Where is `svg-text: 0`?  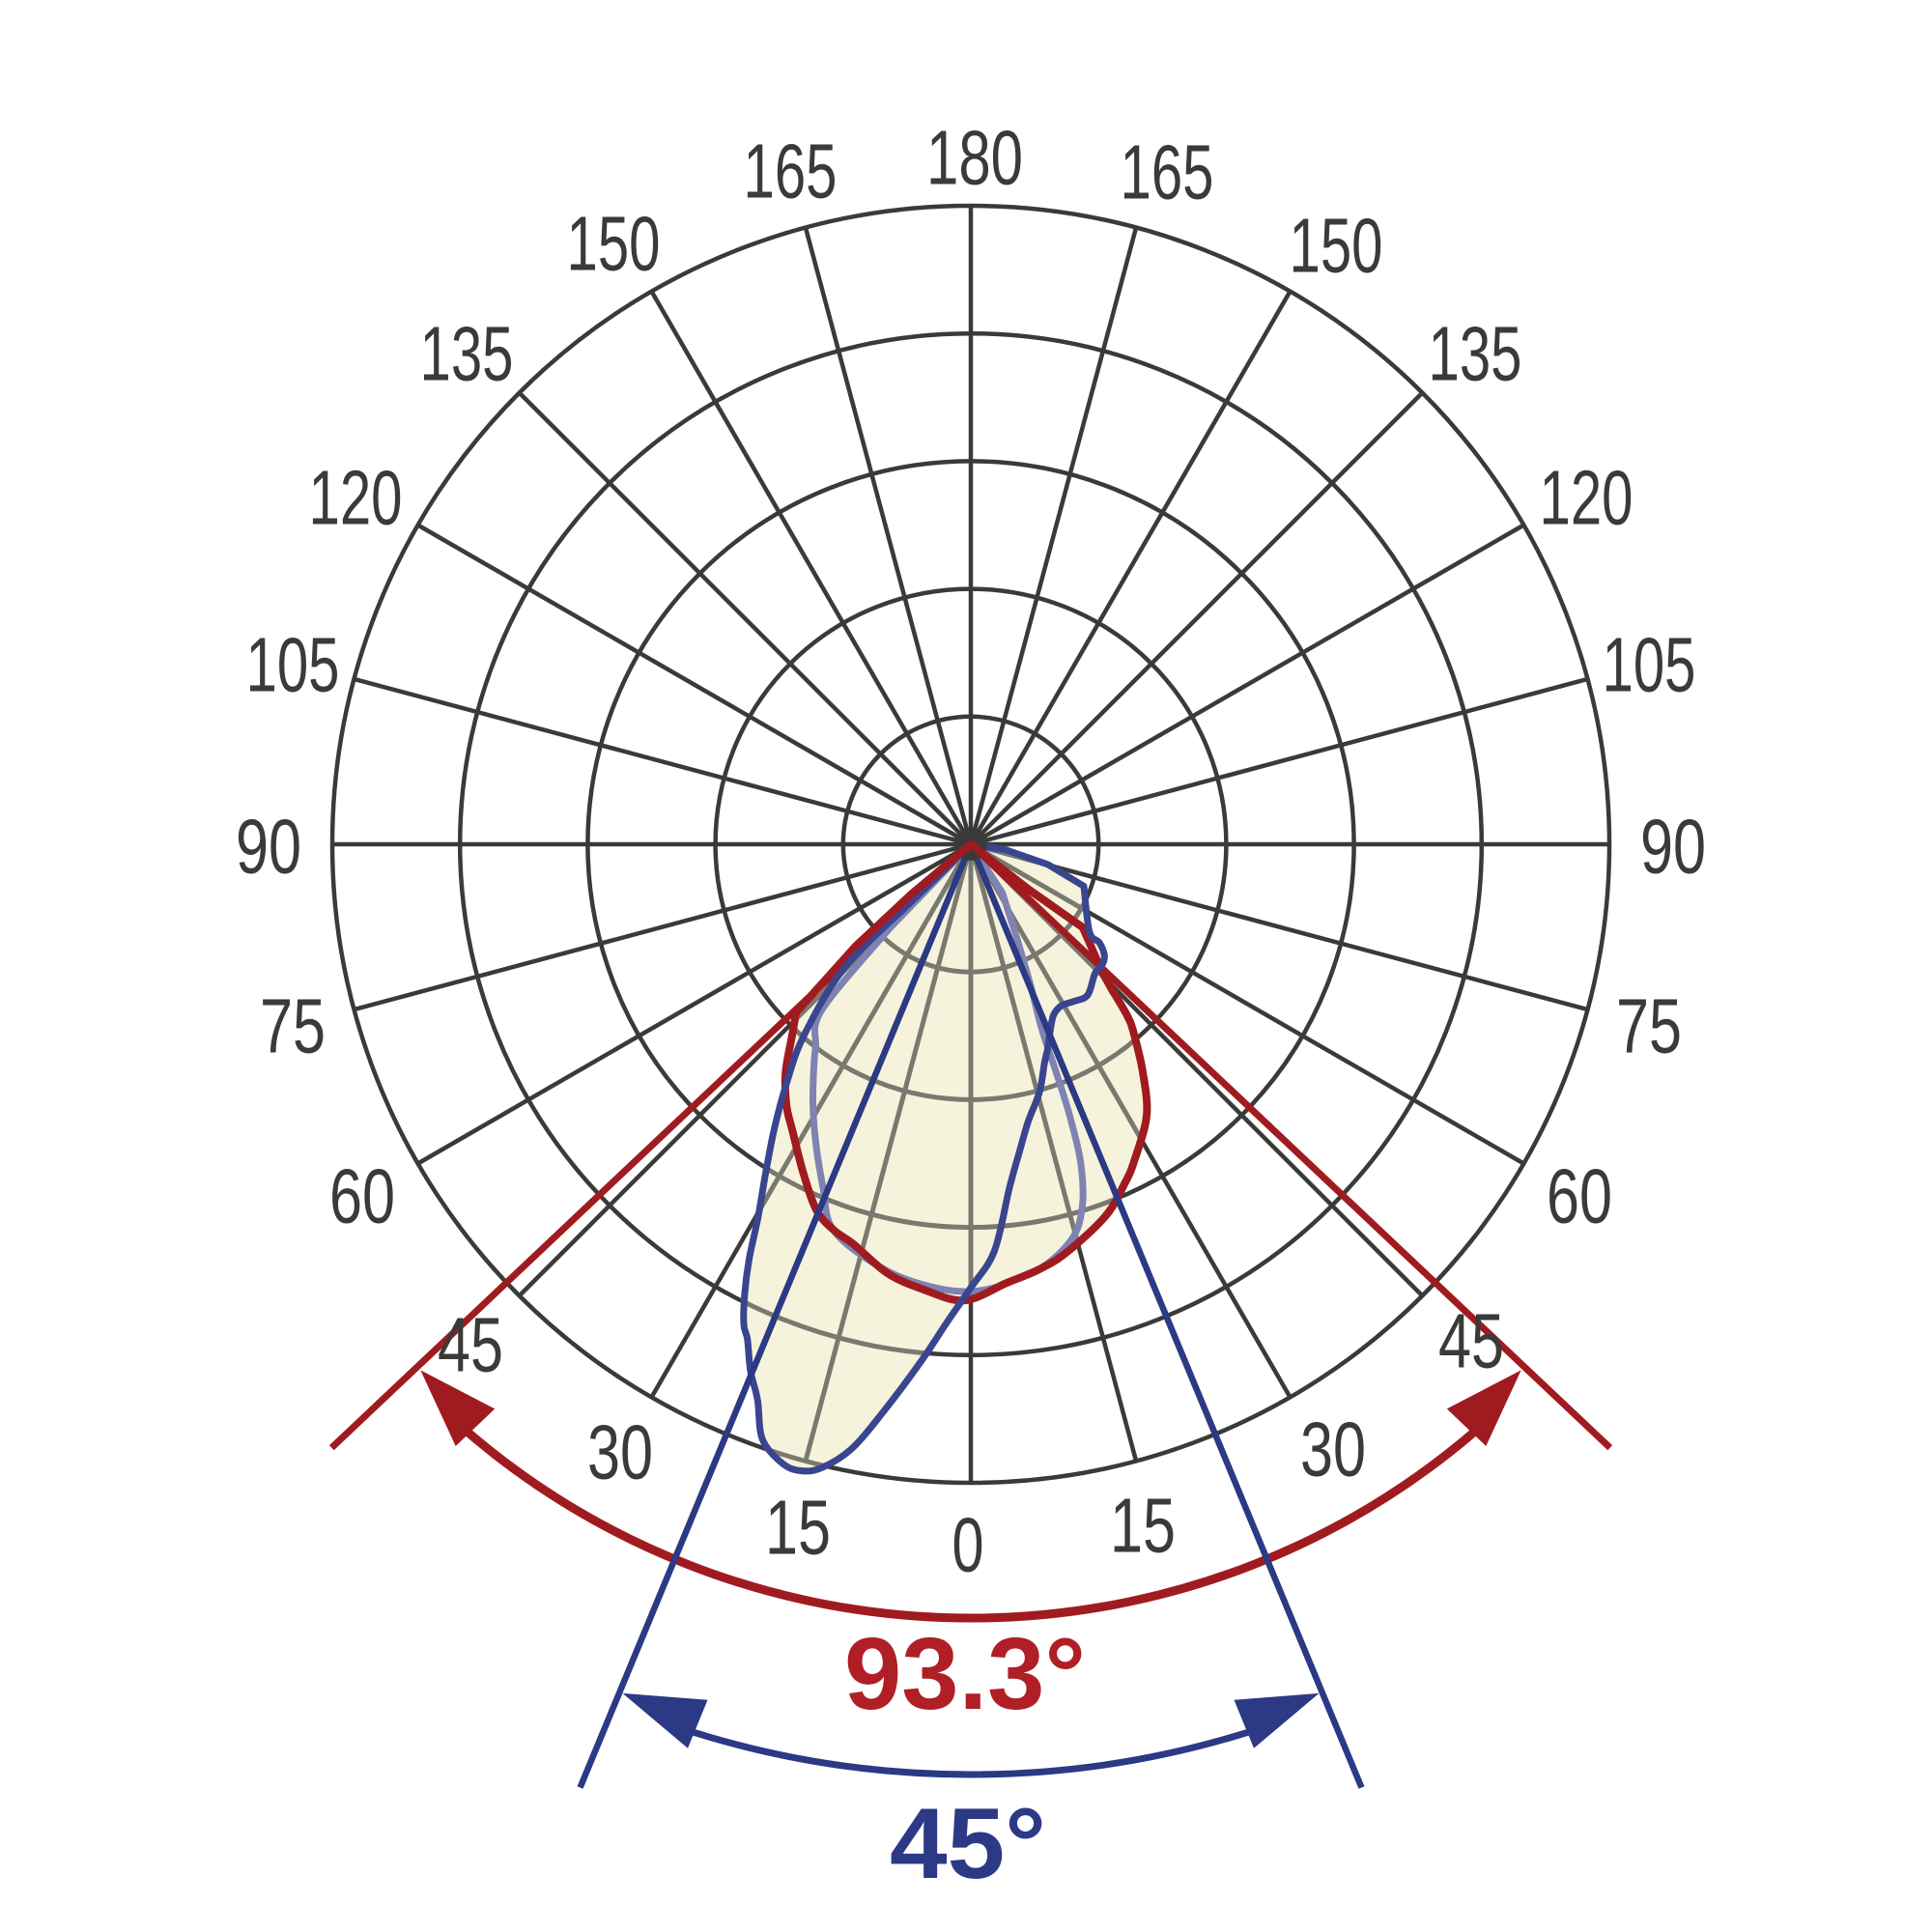 svg-text: 0 is located at coordinates (968, 1545).